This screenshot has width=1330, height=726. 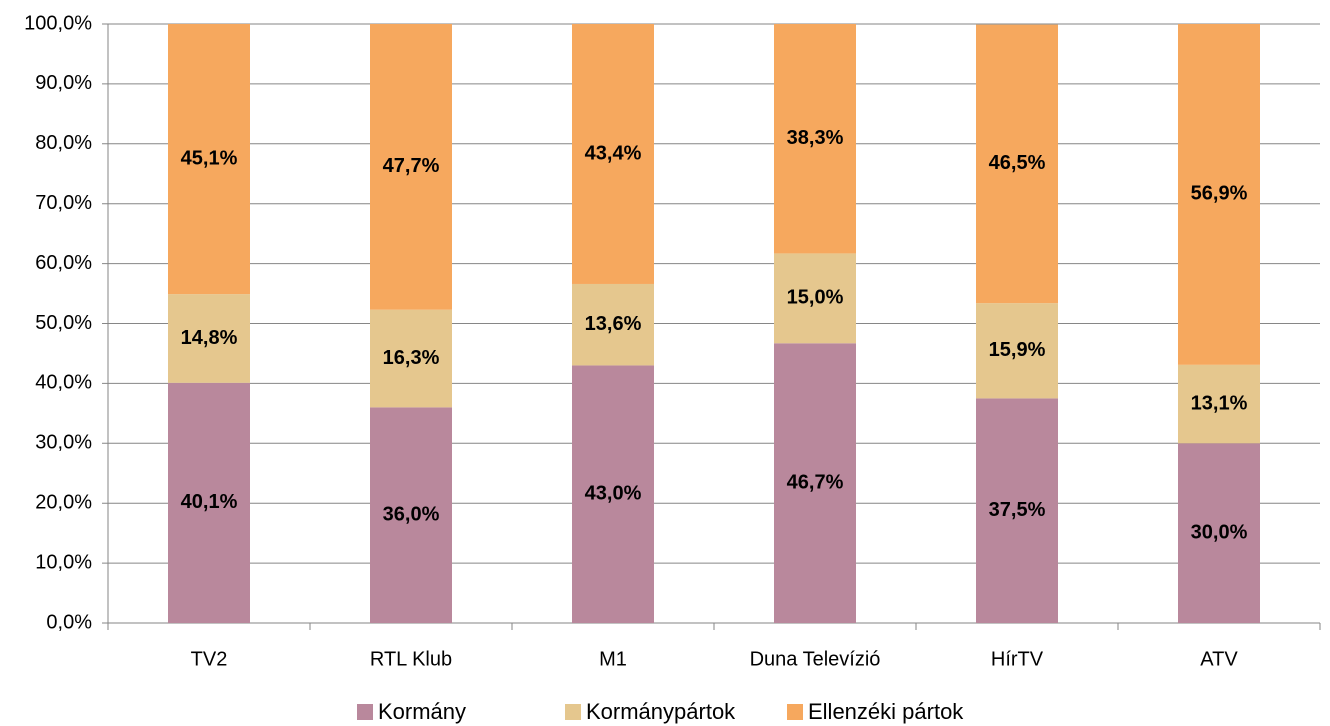 I want to click on value-label: 13,6%, so click(x=613, y=324).